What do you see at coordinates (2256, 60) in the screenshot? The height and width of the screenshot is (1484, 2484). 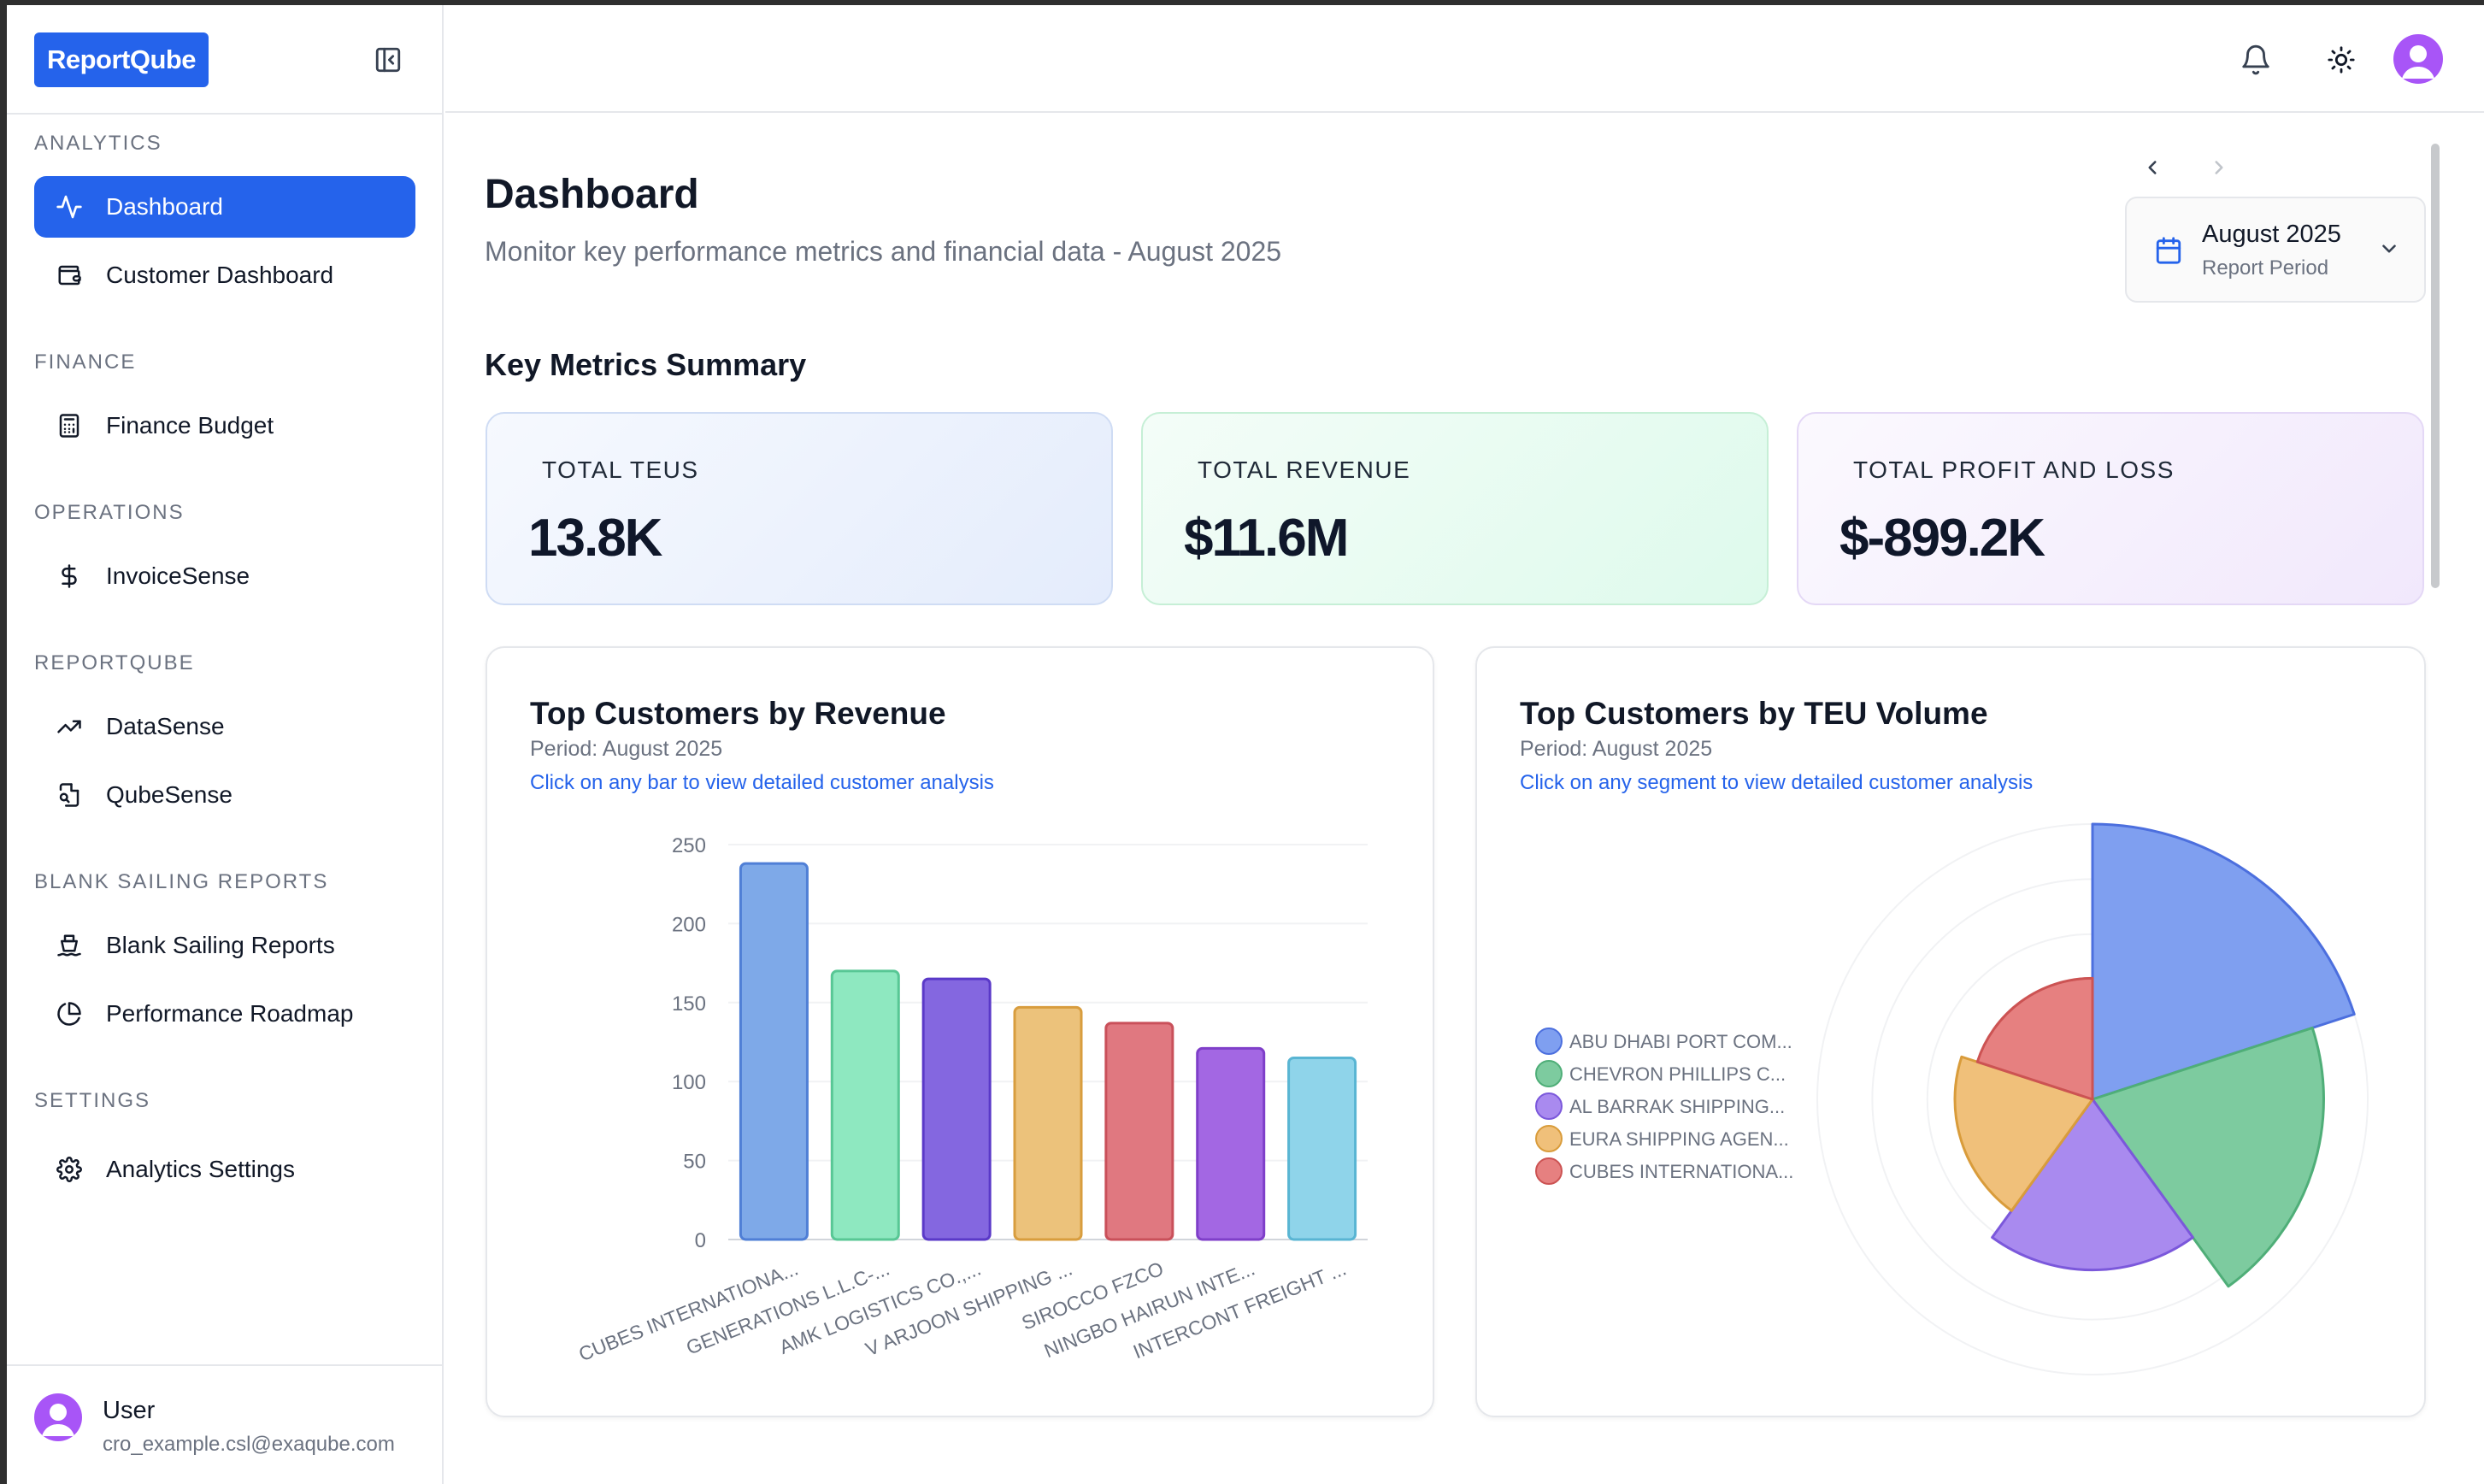 I see `bell-icon` at bounding box center [2256, 60].